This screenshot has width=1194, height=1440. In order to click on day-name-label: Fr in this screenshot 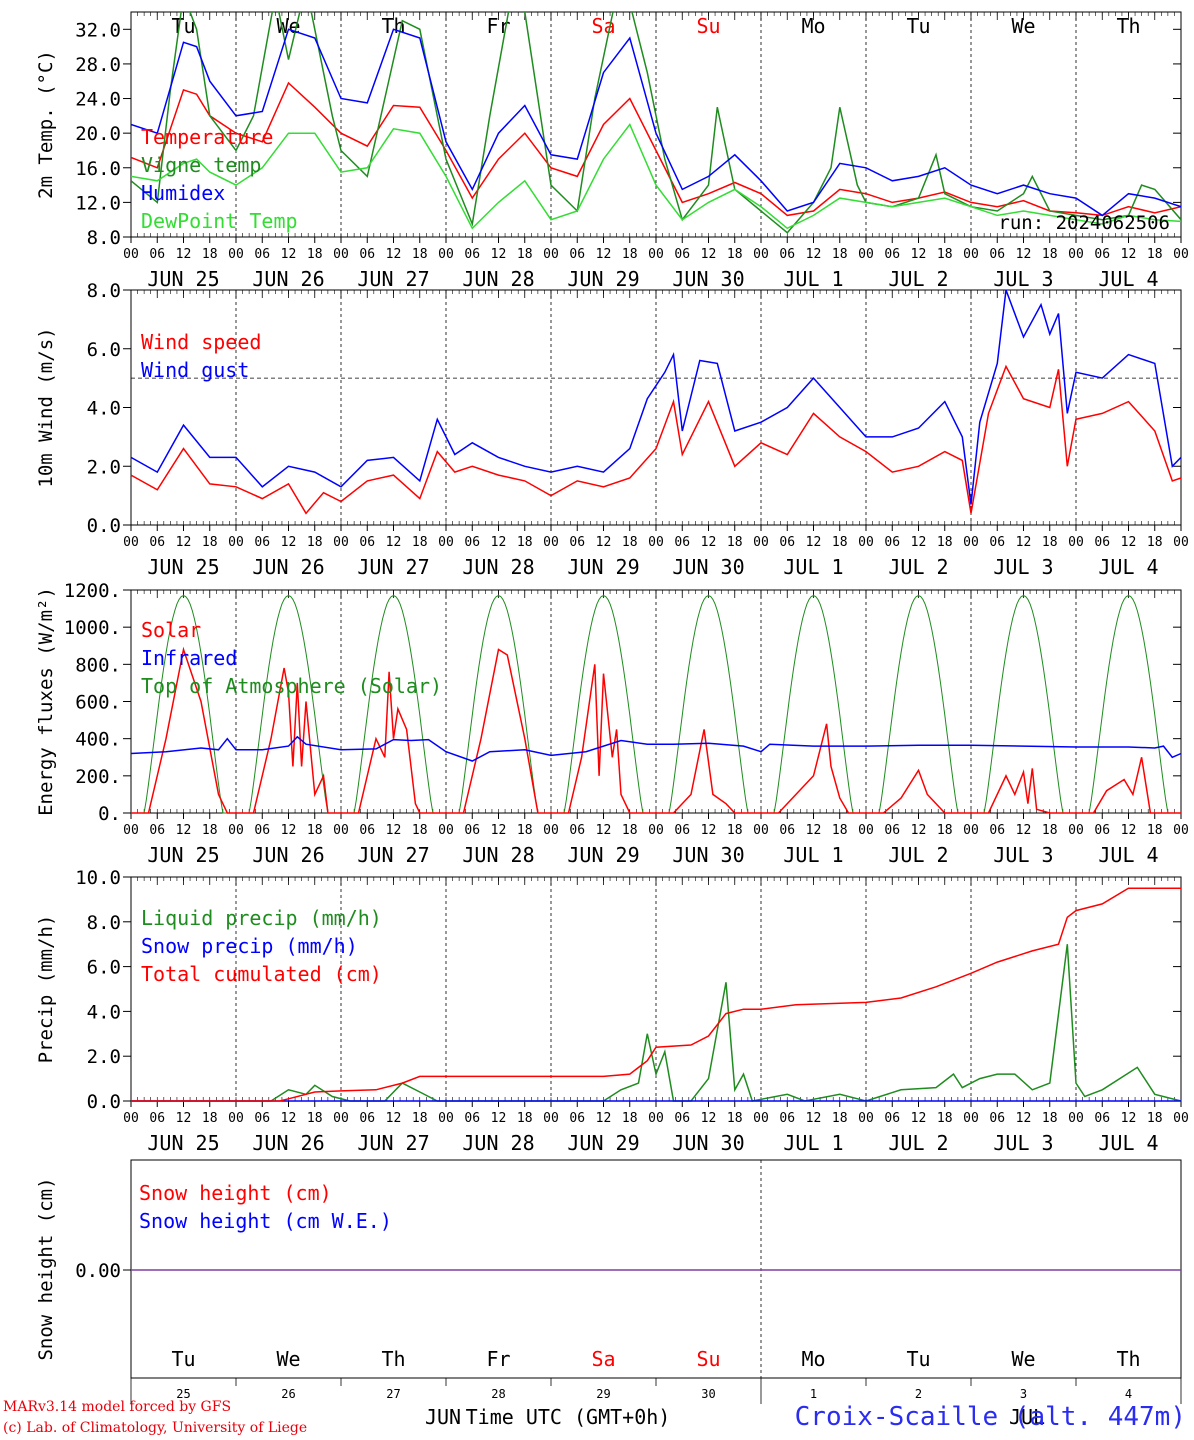, I will do `click(498, 1359)`.